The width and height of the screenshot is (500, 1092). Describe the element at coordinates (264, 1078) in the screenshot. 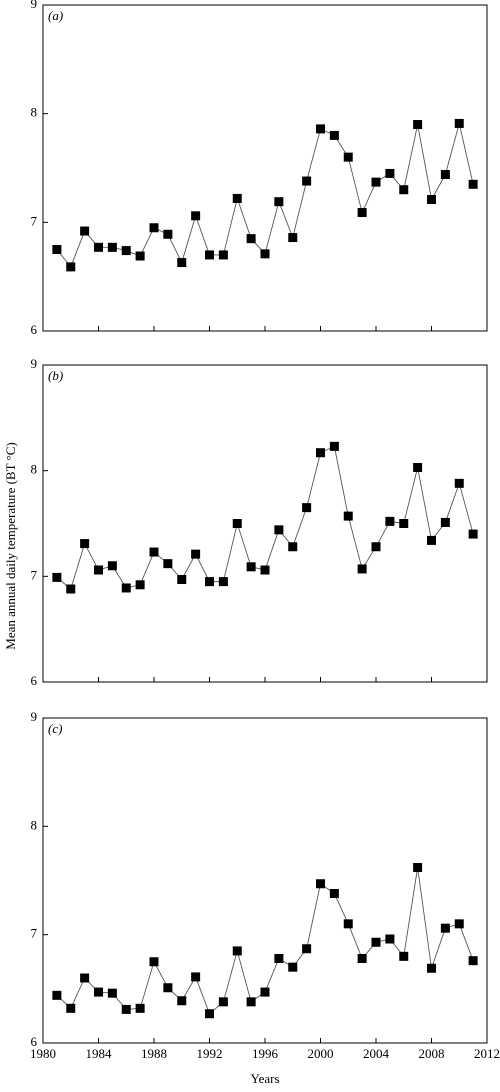

I see `x-axis-label: Years` at that location.